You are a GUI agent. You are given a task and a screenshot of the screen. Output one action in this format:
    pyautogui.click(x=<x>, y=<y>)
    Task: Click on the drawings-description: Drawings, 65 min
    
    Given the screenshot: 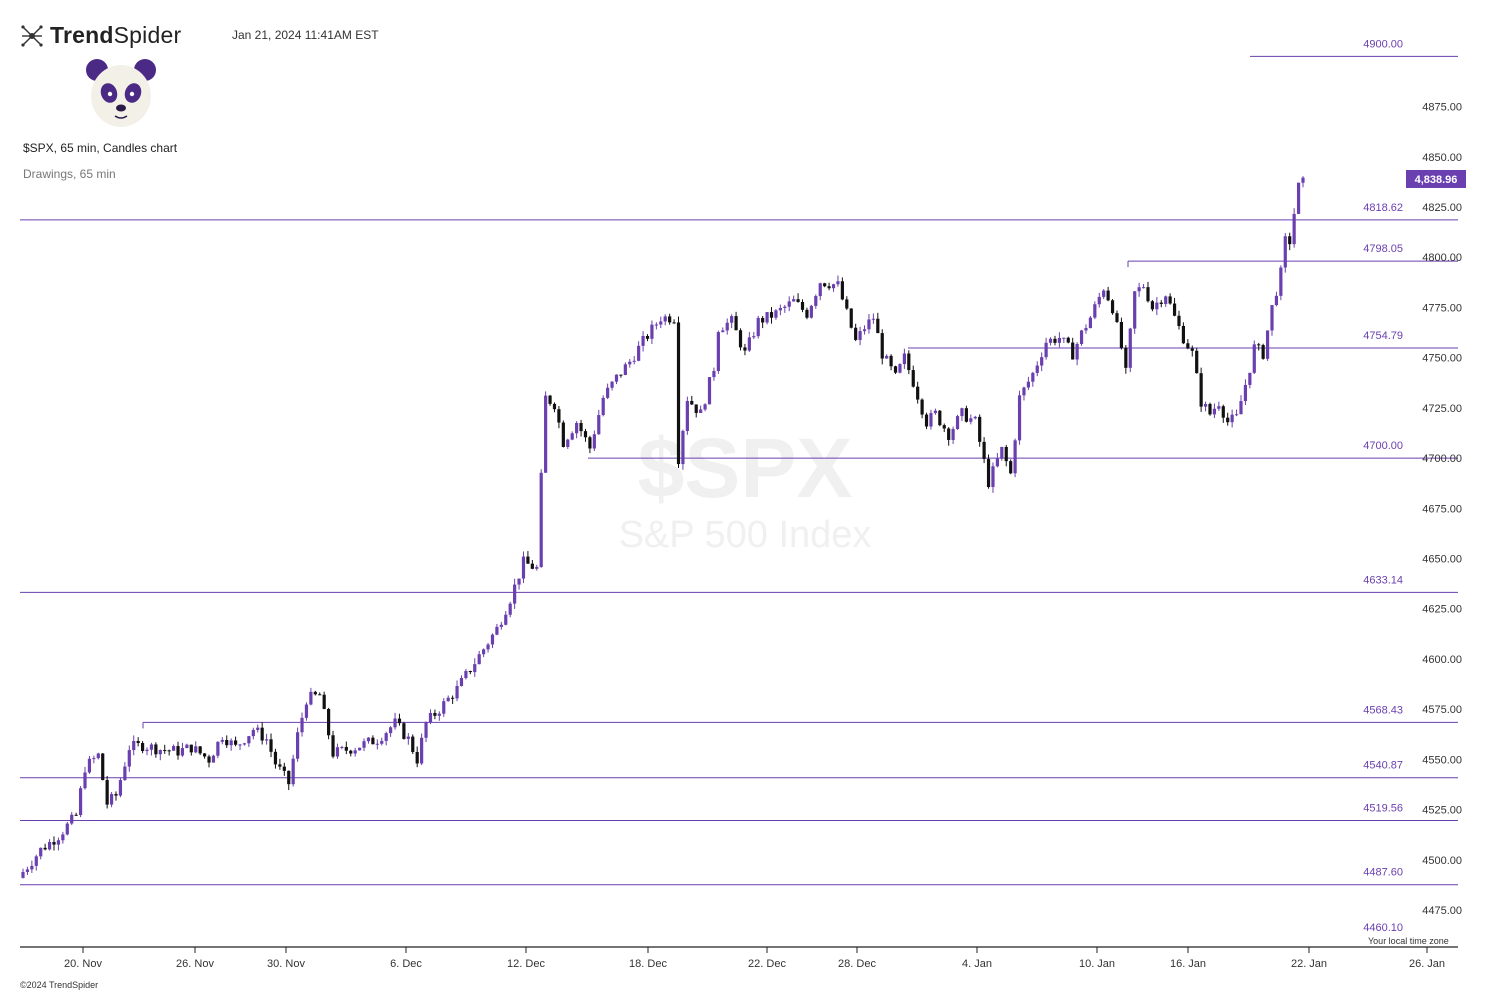 What is the action you would take?
    pyautogui.click(x=69, y=174)
    